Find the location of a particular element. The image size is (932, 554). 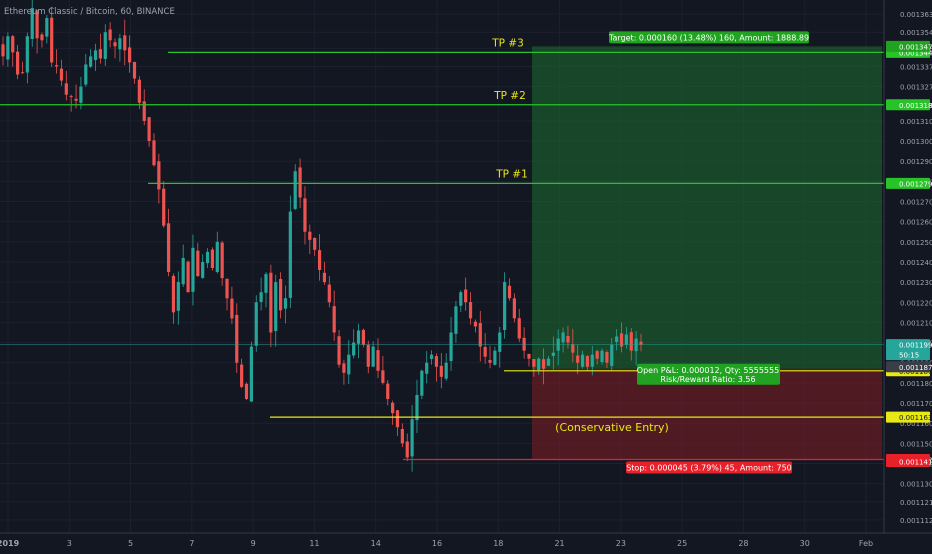

y-tick-label: 0.001130 is located at coordinates (916, 485).